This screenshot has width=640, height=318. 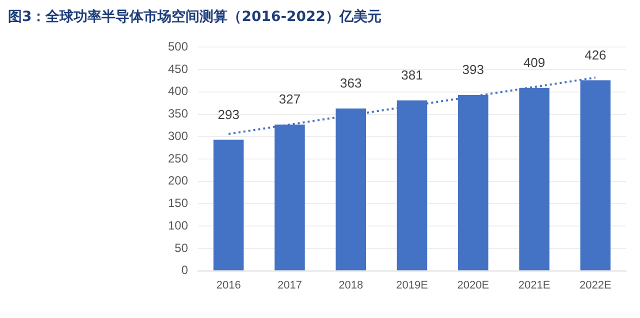 What do you see at coordinates (178, 91) in the screenshot?
I see `y-tick-label: 400` at bounding box center [178, 91].